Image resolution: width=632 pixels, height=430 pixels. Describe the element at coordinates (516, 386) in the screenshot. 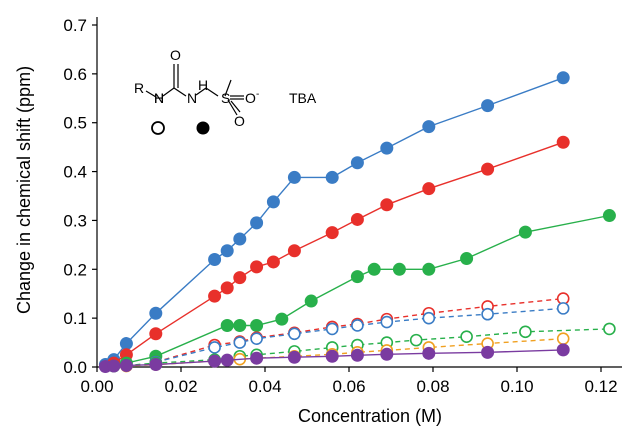

I see `x-tick-label: 0.10` at that location.